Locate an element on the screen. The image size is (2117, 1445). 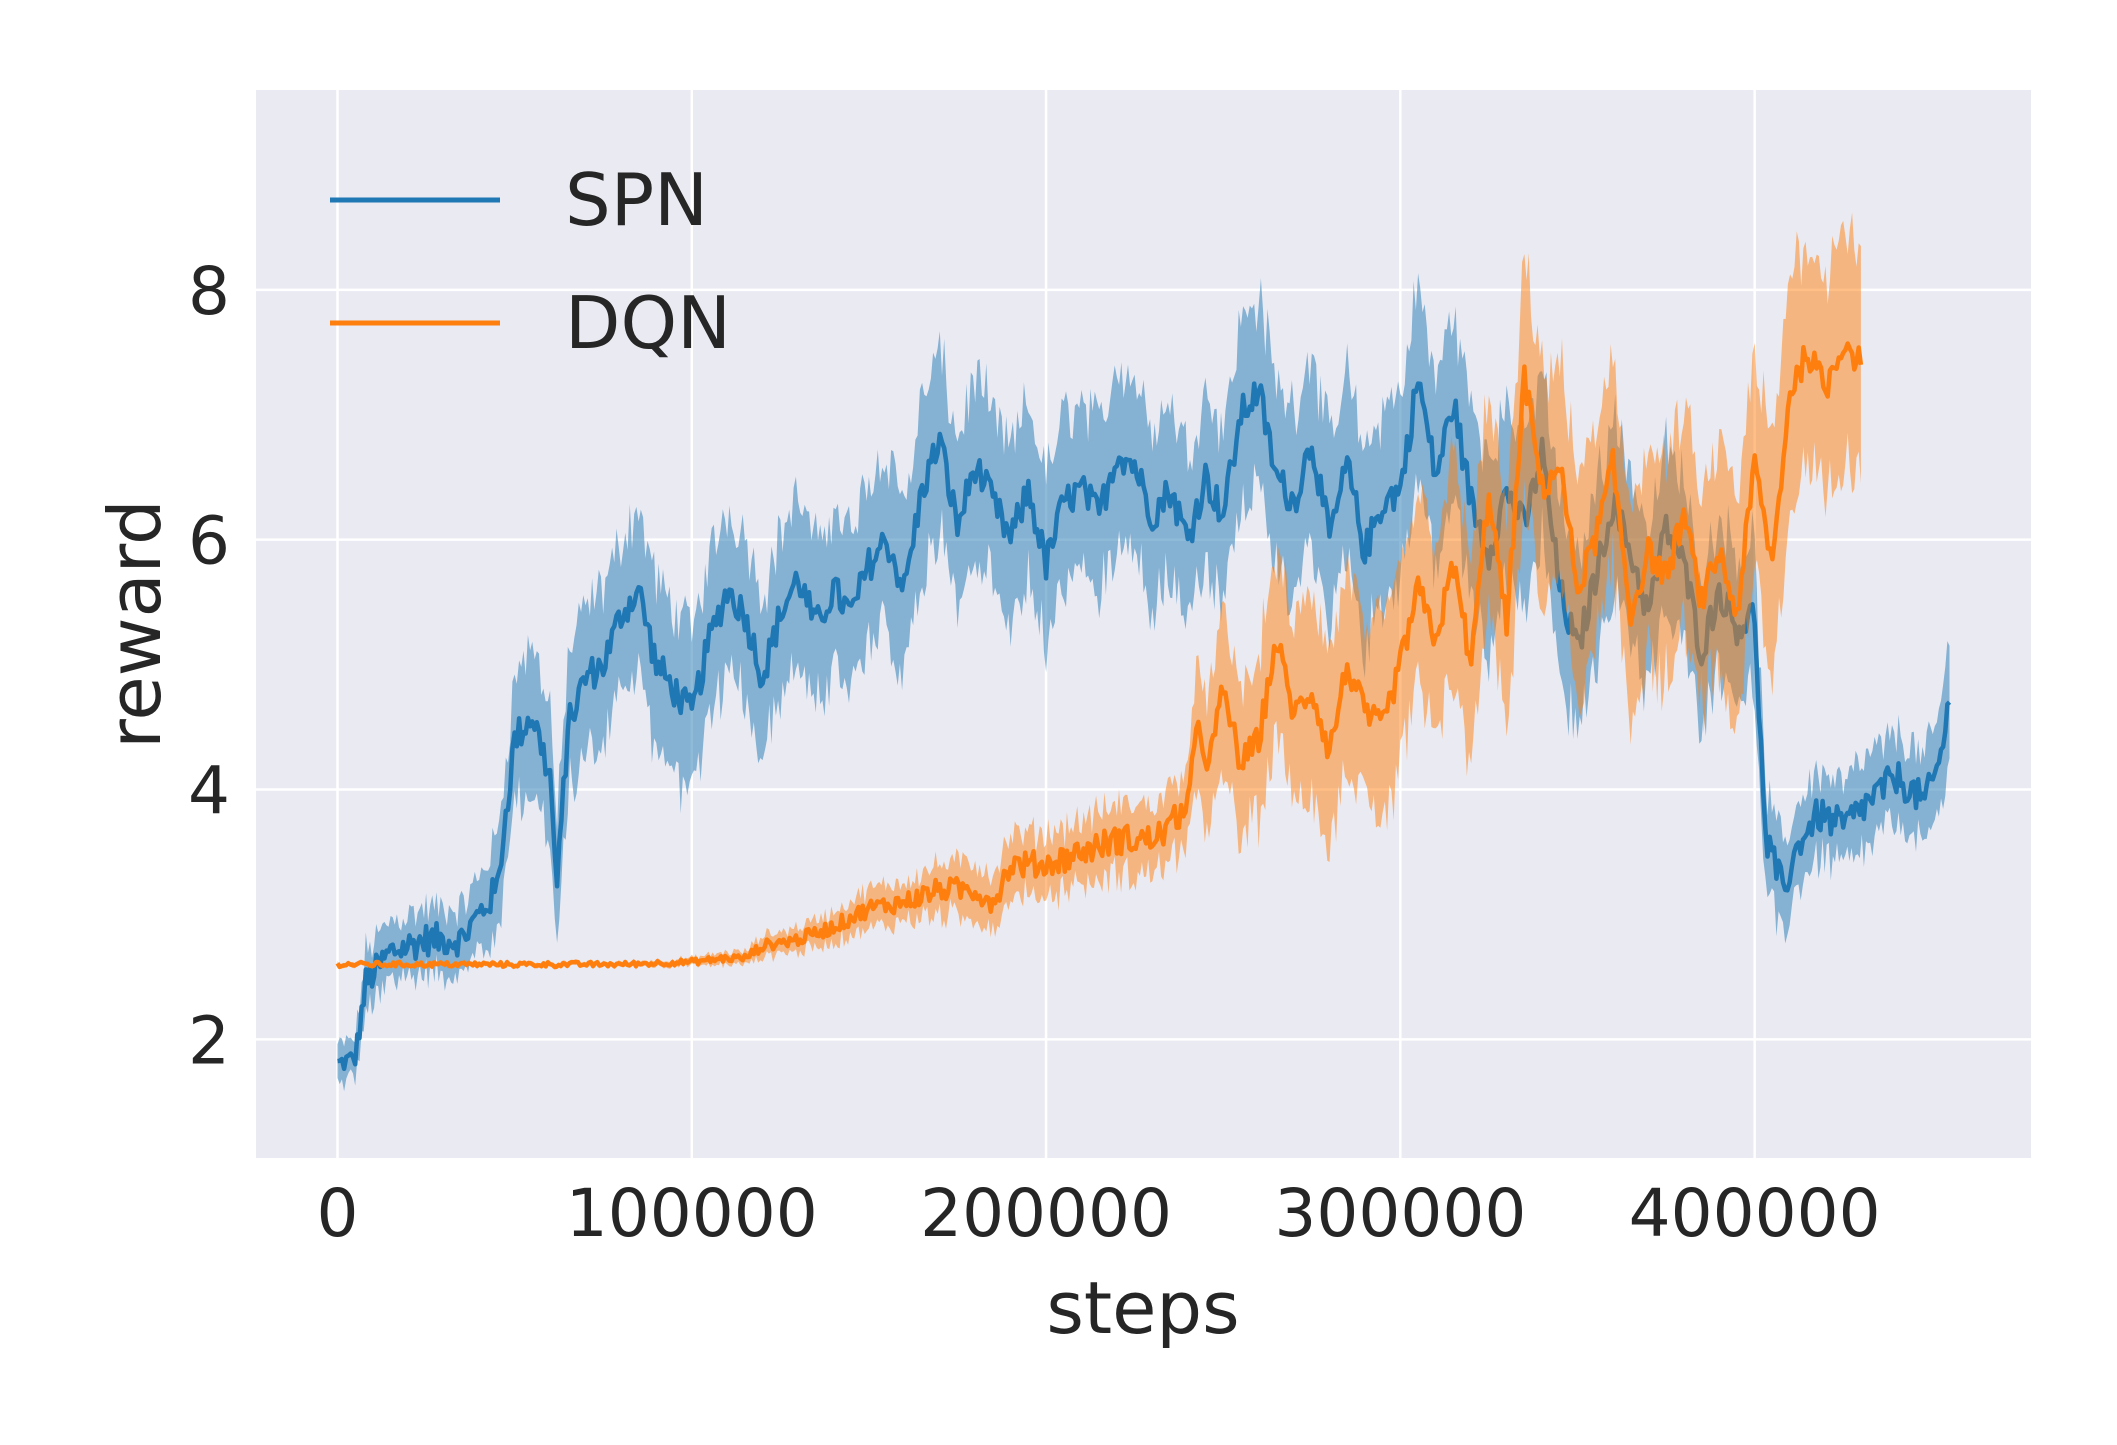
y-tick-labels: 2 4 6 8 is located at coordinates (209, 666).